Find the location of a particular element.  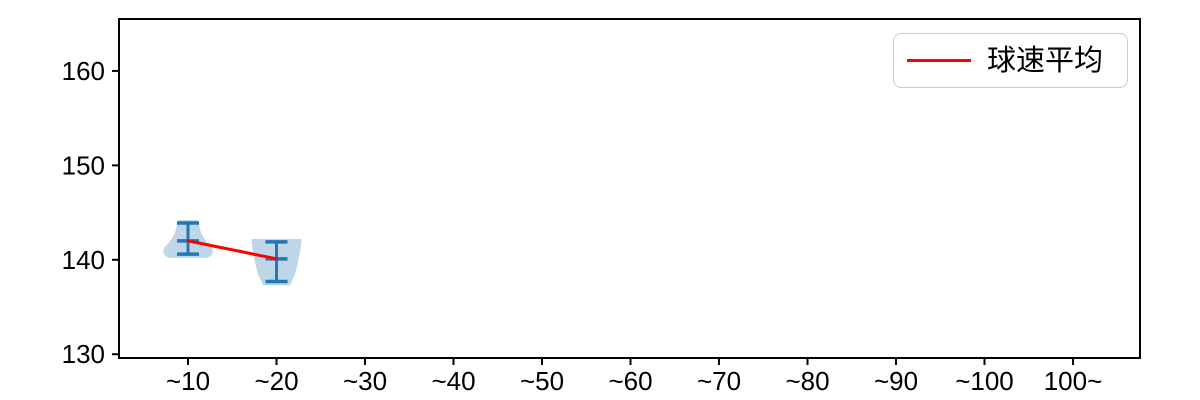

legend: 球速平均 is located at coordinates (1010, 60).